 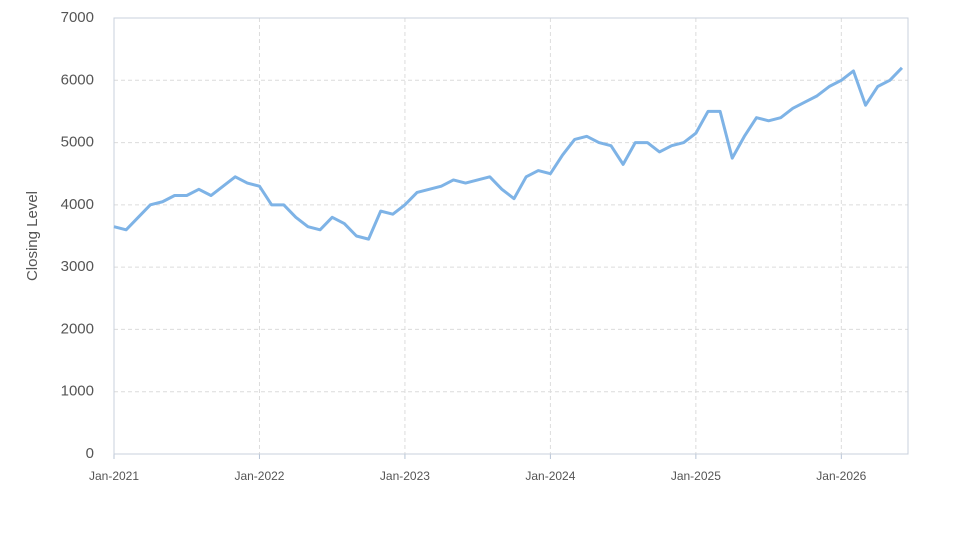 What do you see at coordinates (77, 17) in the screenshot?
I see `y-tick-label: 7000` at bounding box center [77, 17].